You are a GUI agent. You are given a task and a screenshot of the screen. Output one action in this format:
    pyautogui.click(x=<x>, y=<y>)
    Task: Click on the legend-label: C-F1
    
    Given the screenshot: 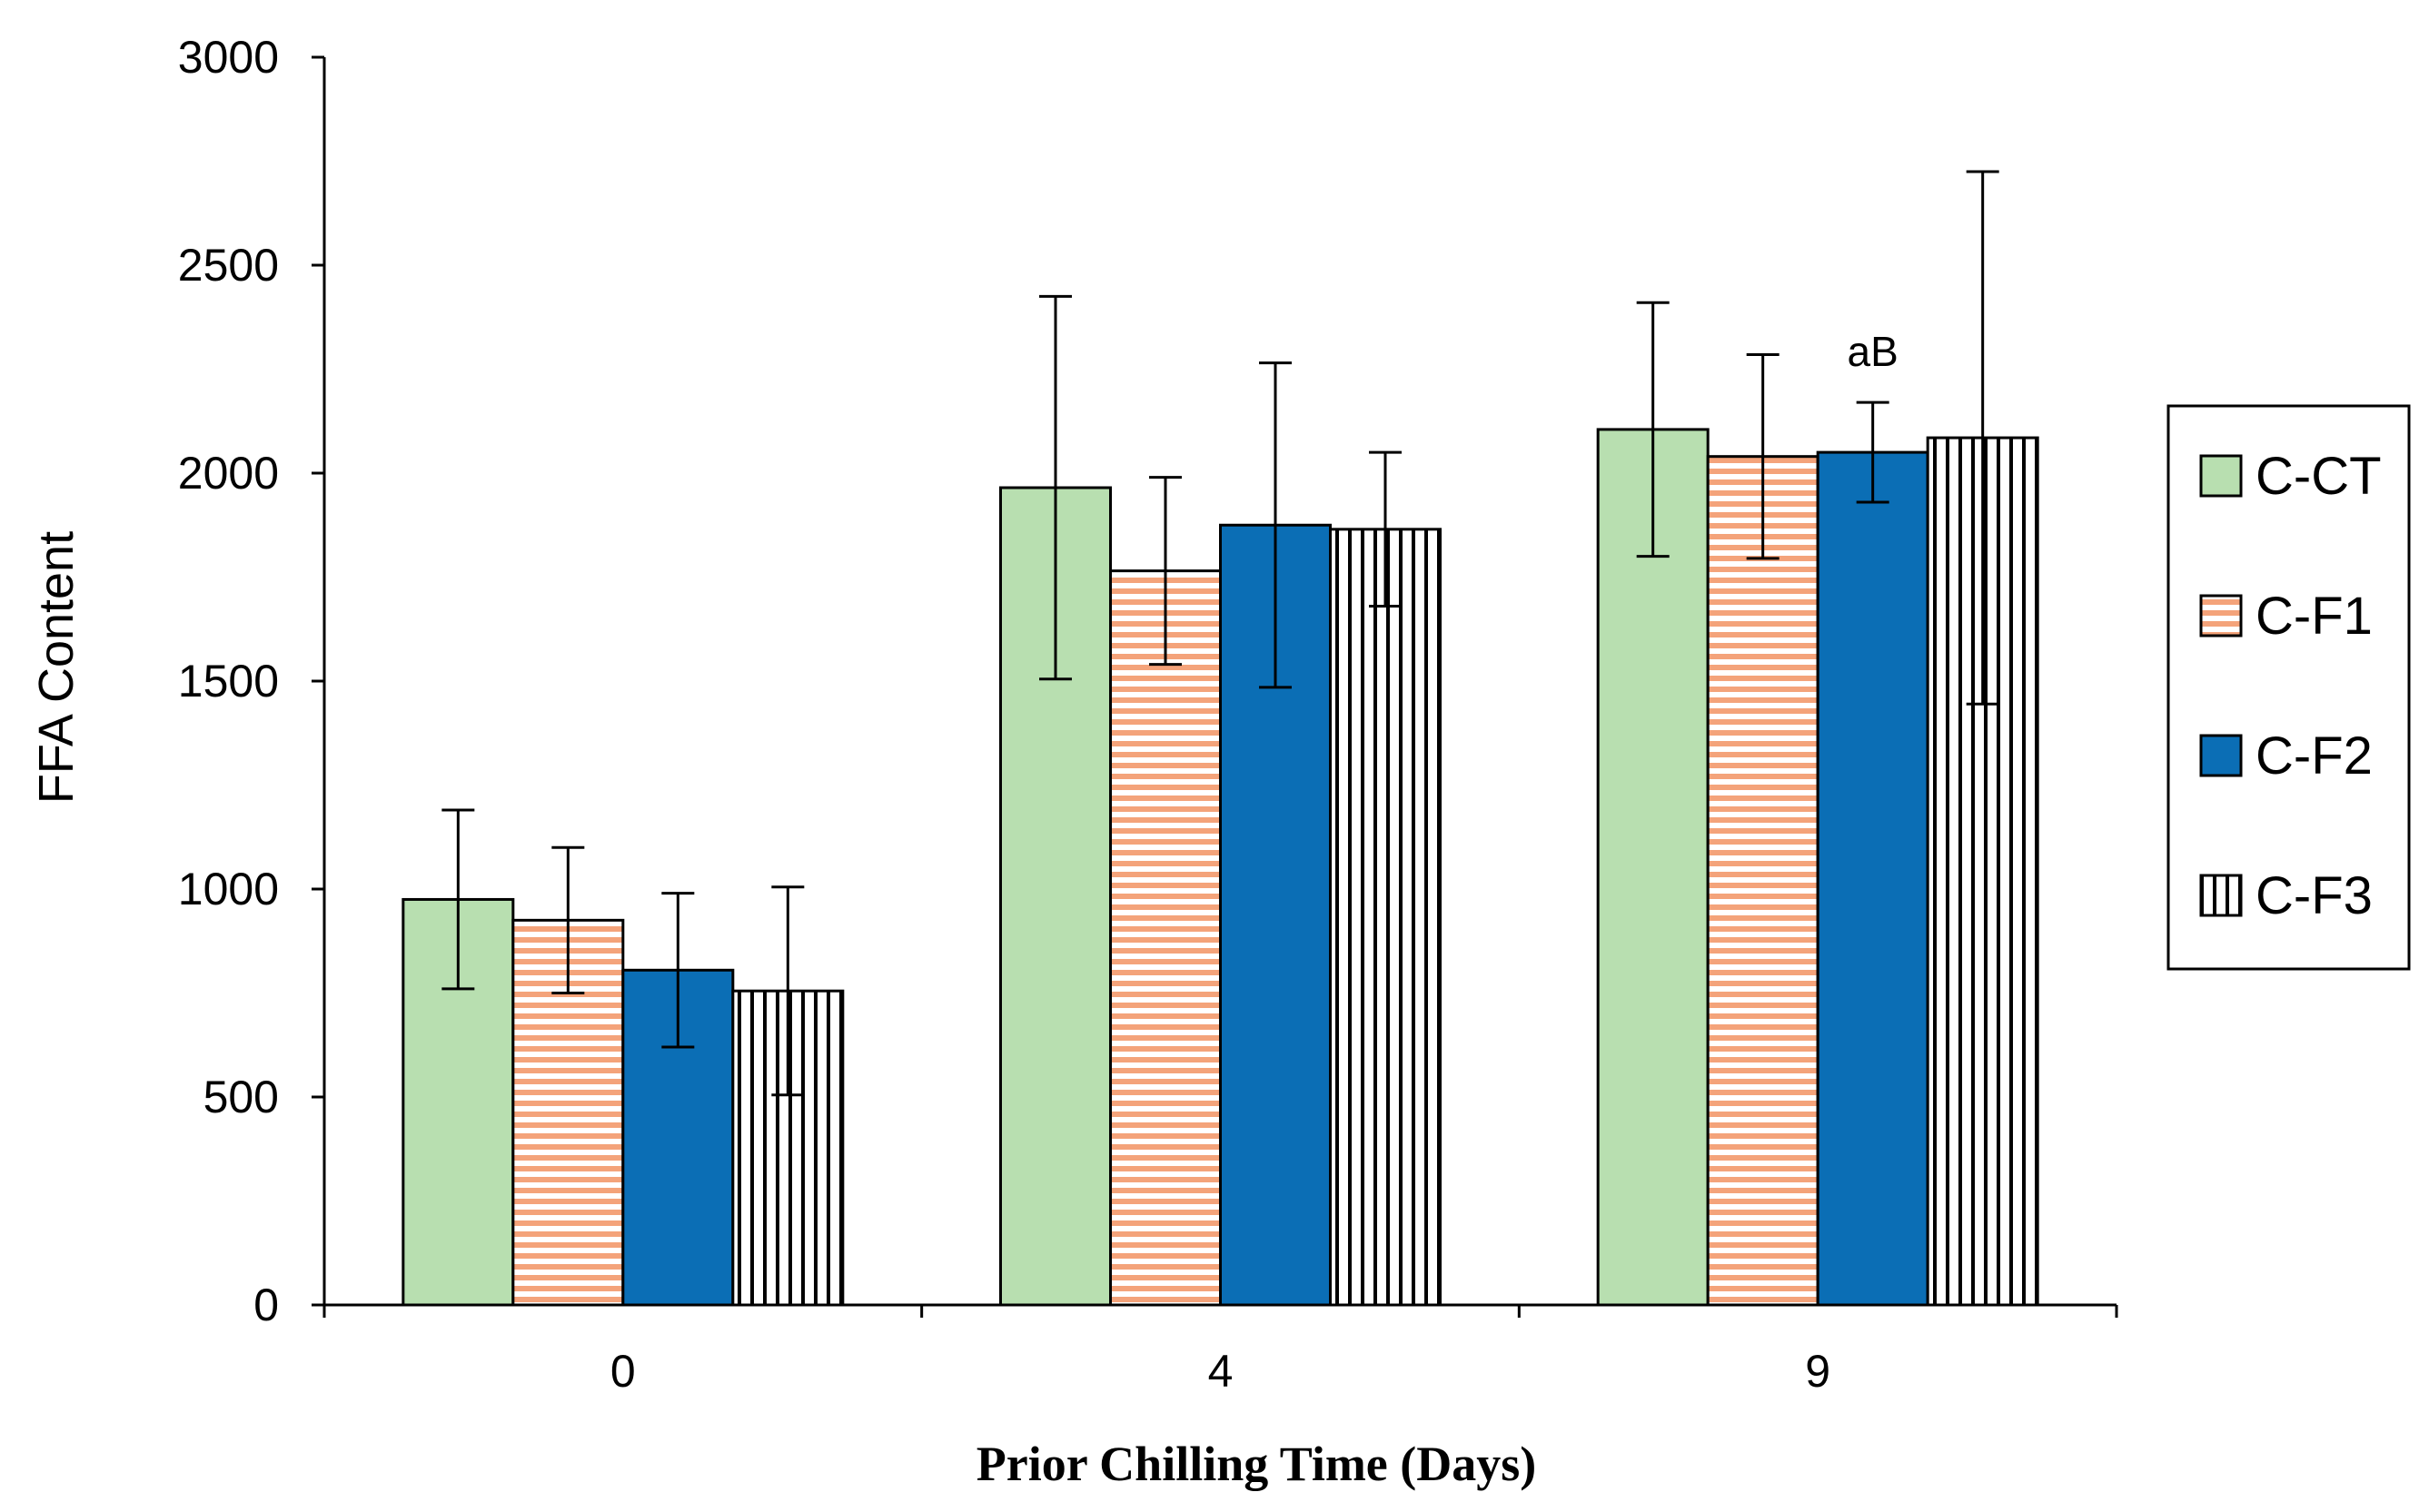 What is the action you would take?
    pyautogui.click(x=2314, y=617)
    